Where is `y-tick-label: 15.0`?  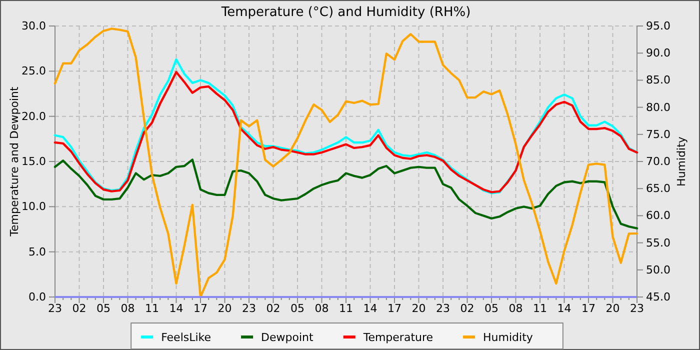 y-tick-label: 15.0 is located at coordinates (34, 161).